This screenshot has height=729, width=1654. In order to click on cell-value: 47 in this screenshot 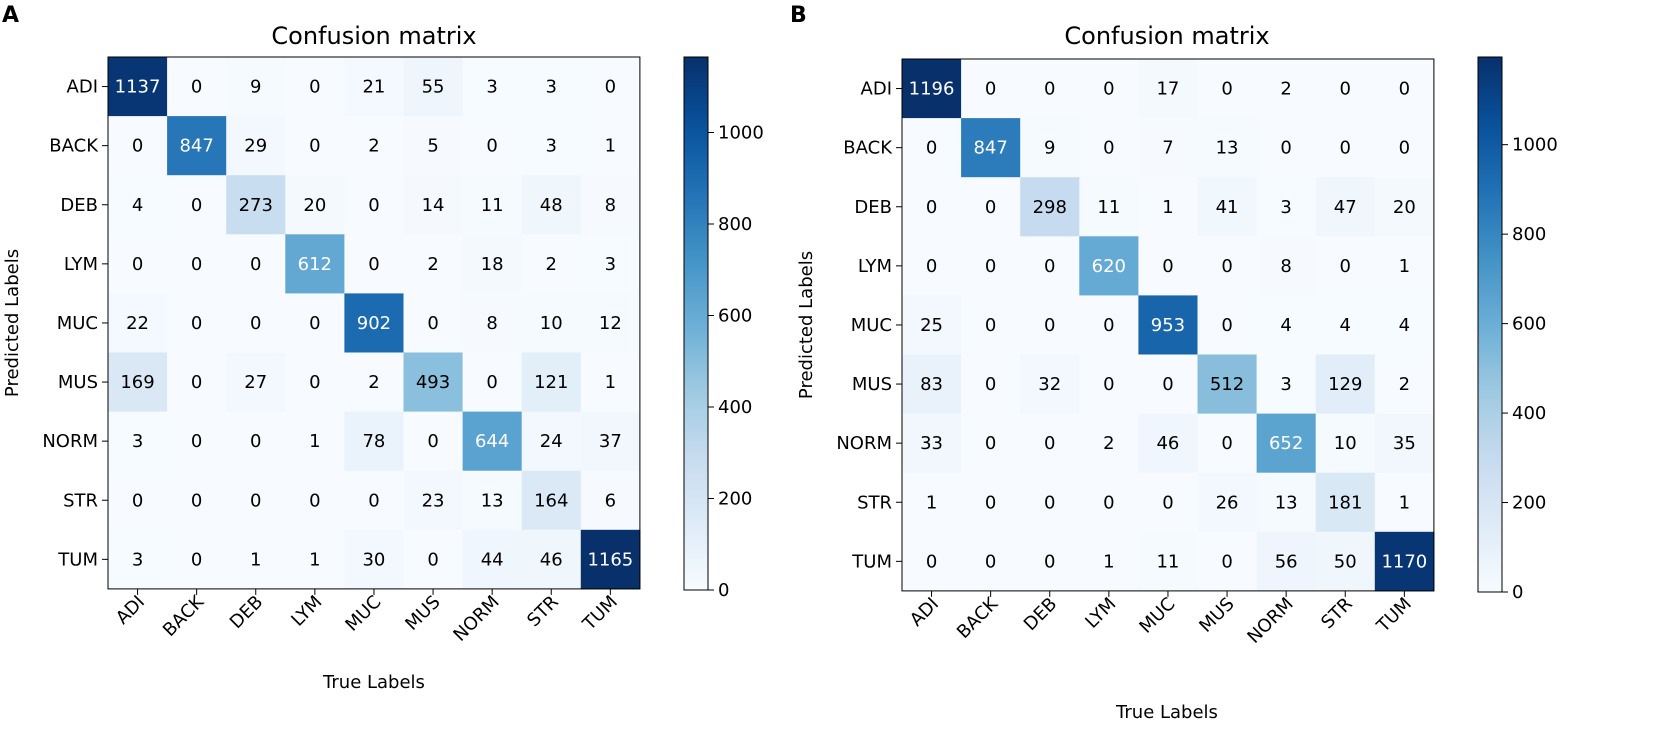, I will do `click(1345, 207)`.